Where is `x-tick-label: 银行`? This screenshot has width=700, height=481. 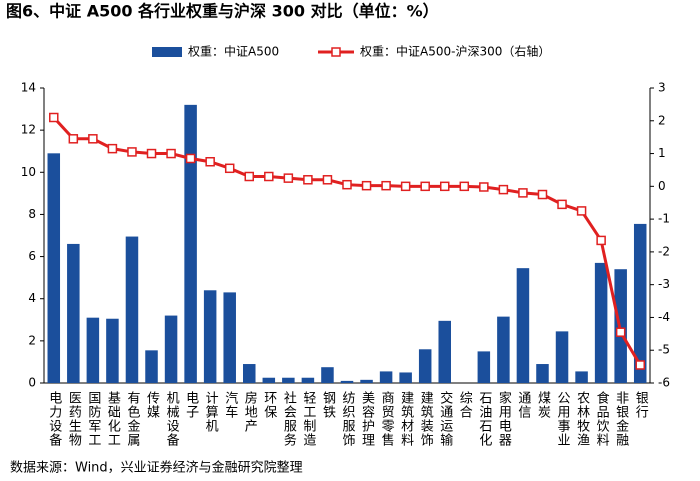
x-tick-label: 银行 is located at coordinates (641, 405).